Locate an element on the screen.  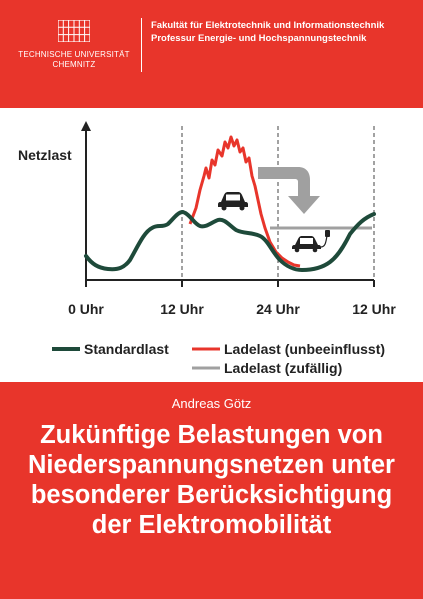
y-axis-arrow-icon is located at coordinates (86, 126).